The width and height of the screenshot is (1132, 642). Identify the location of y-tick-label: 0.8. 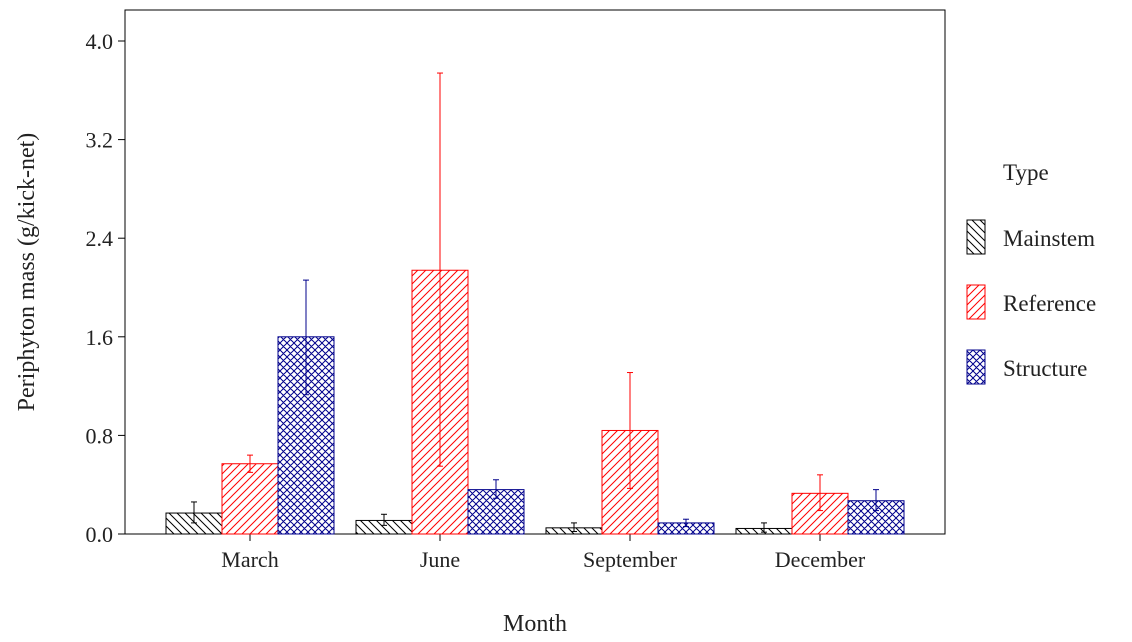
(100, 435).